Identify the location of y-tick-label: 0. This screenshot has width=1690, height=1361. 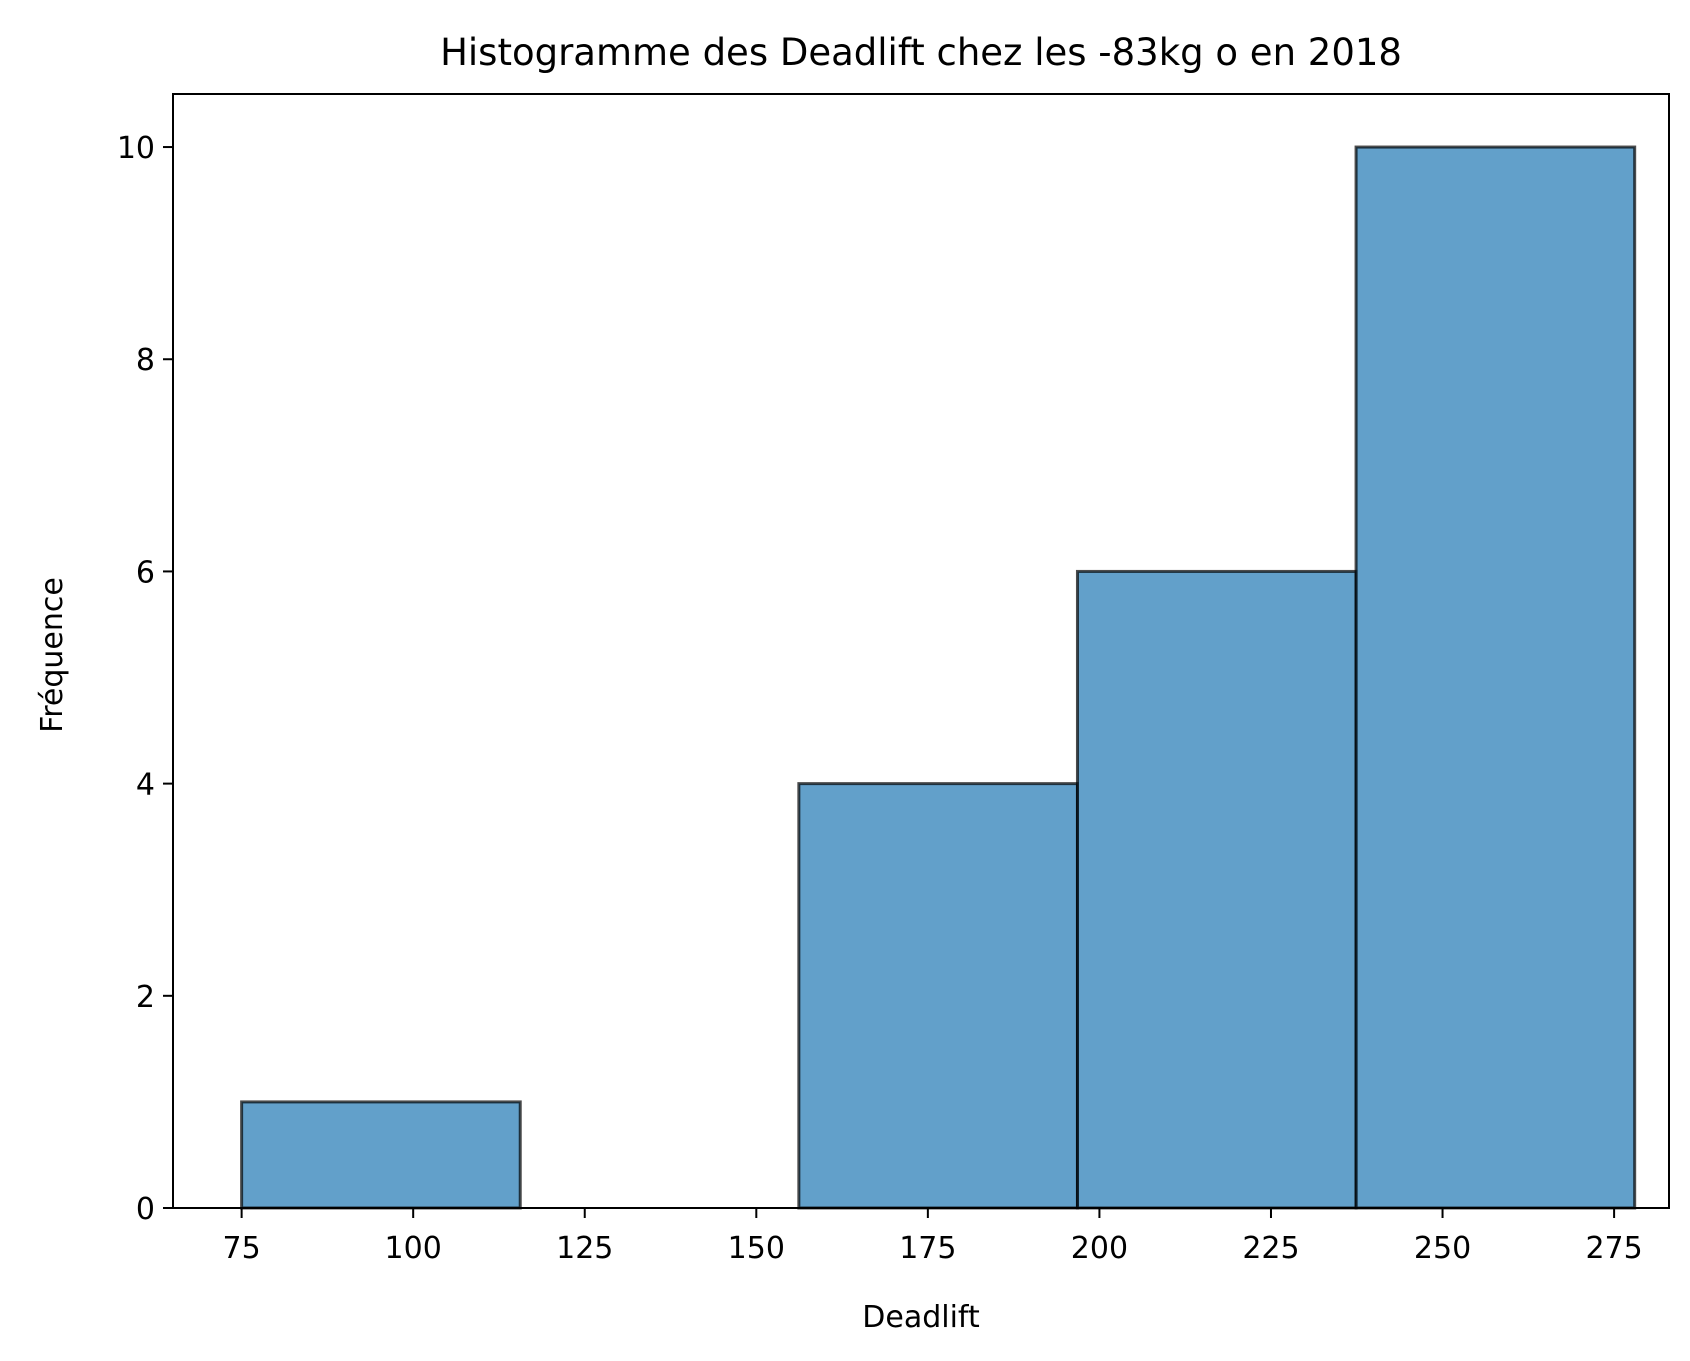
(145, 1209).